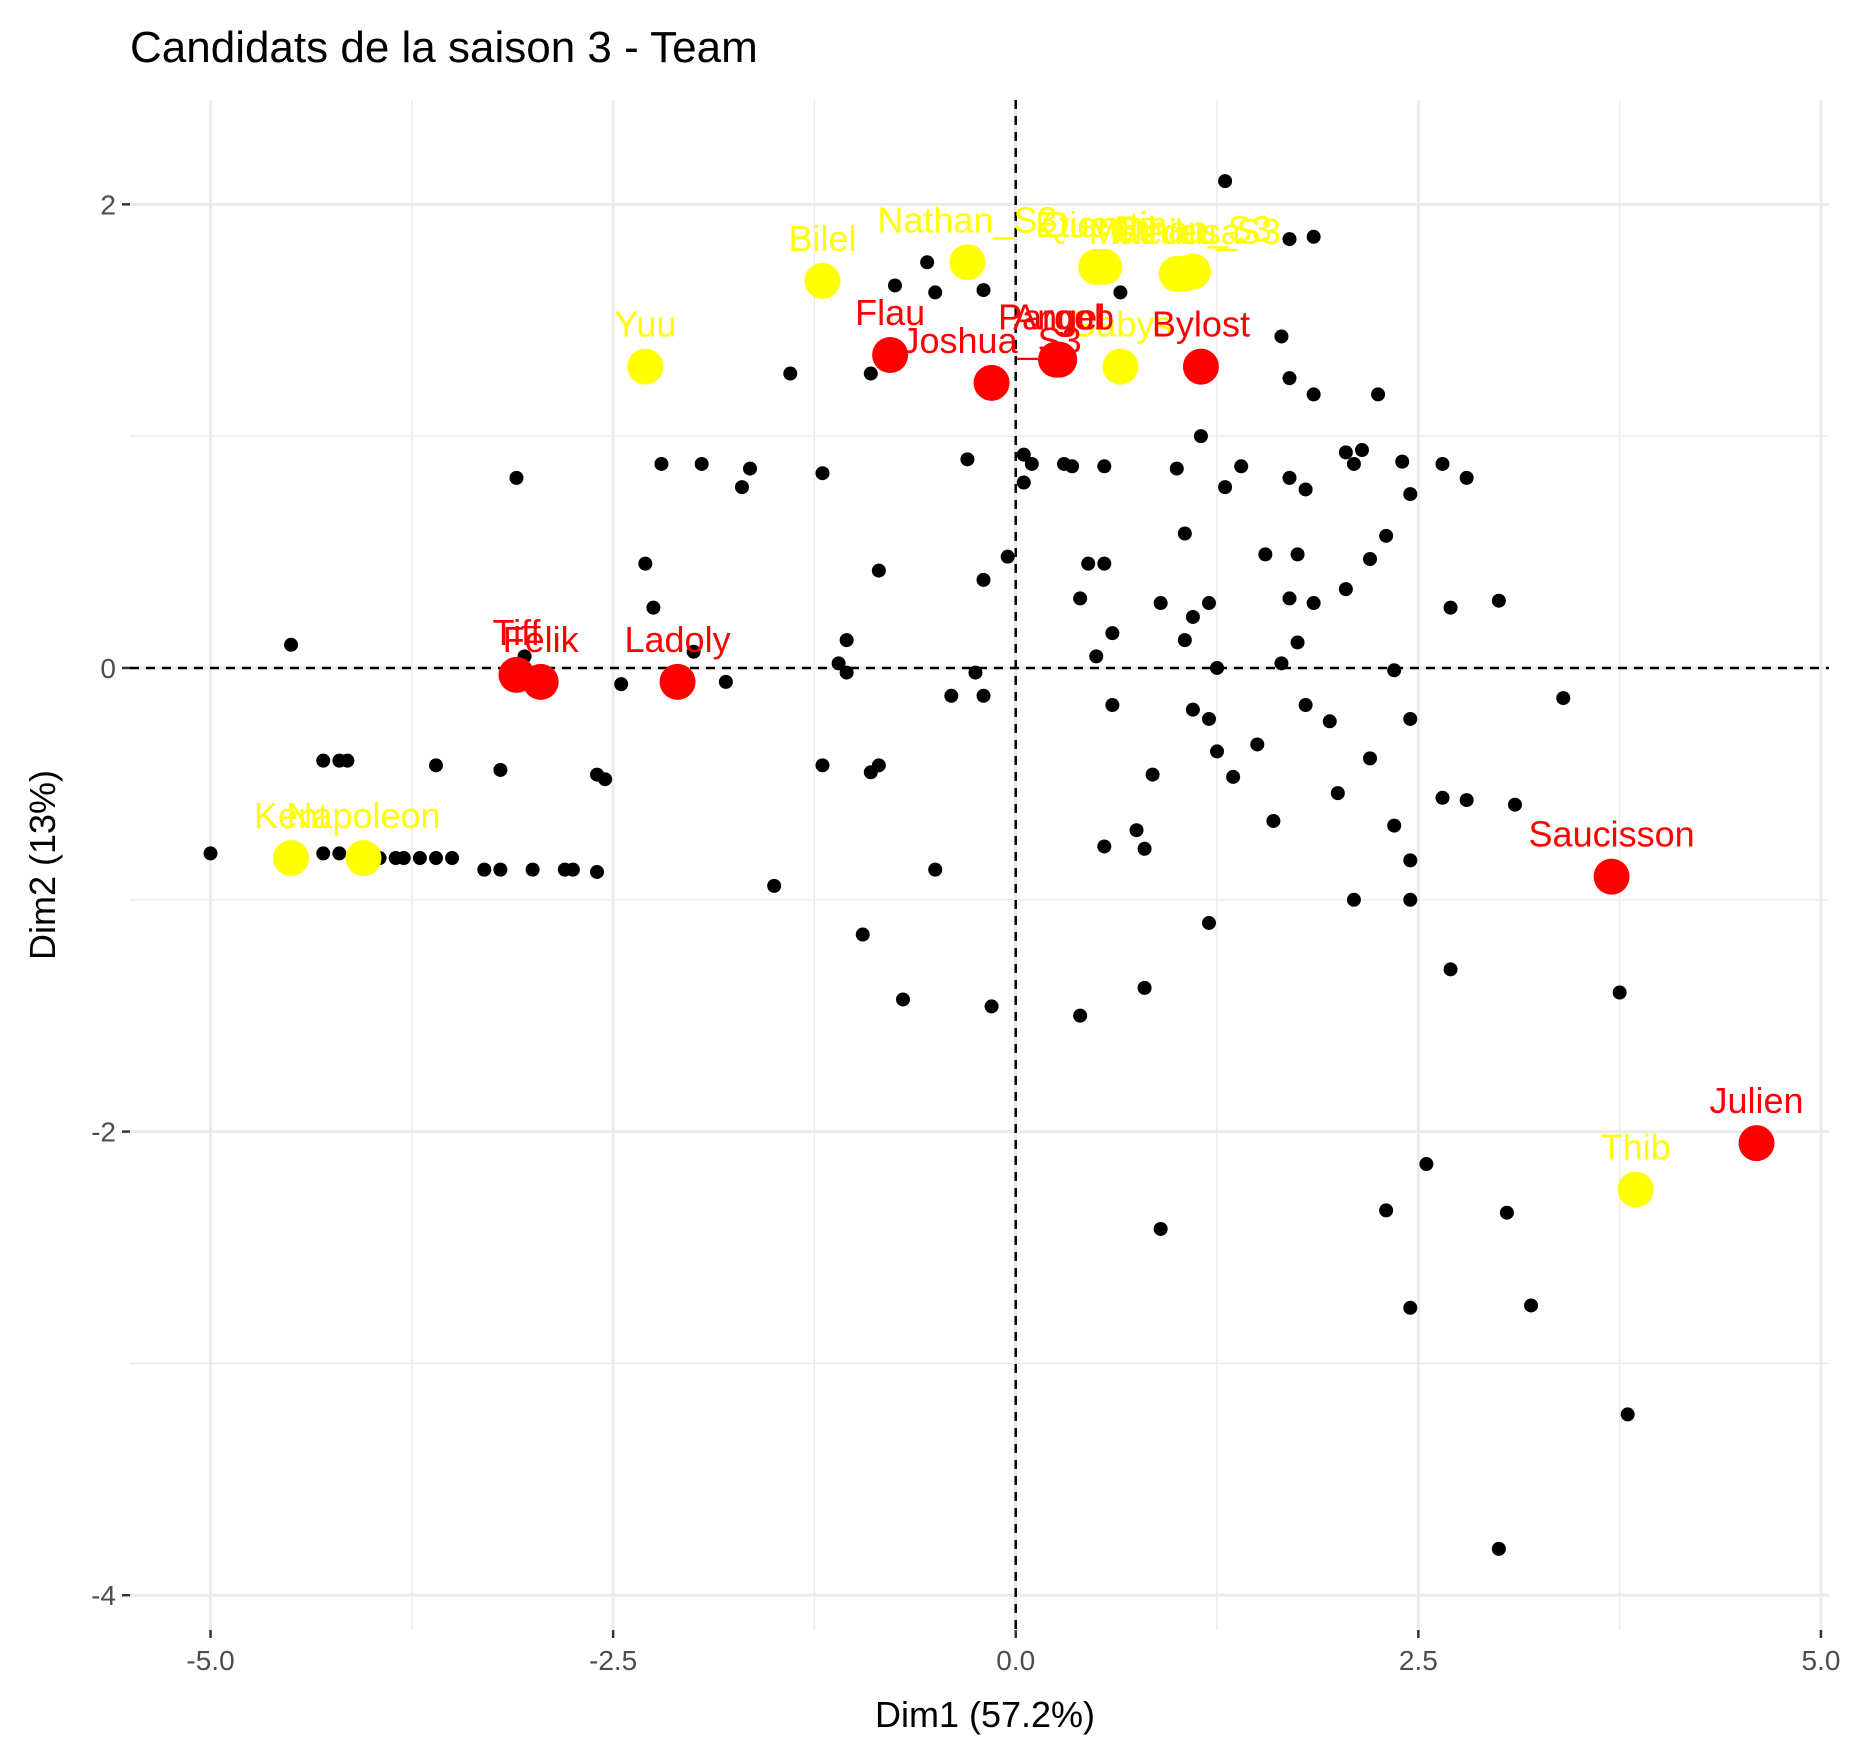  I want to click on point-label: Thib, so click(1636, 1147).